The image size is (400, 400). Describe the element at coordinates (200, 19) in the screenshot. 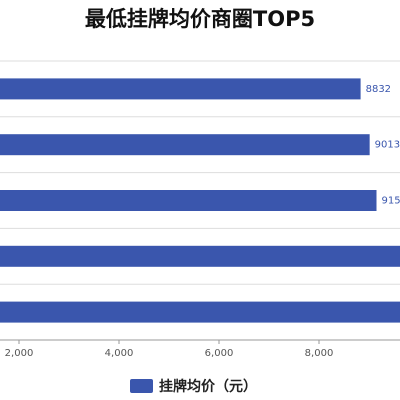

I see `chart-title: 最低挂牌均价商圈TOP5` at that location.